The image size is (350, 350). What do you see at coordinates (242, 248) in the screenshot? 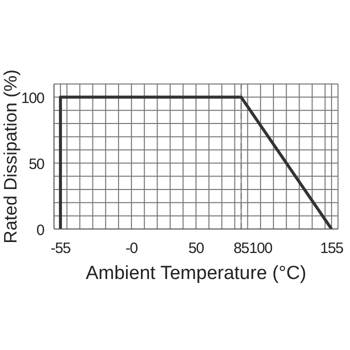
I see `x-tick-label: 85` at bounding box center [242, 248].